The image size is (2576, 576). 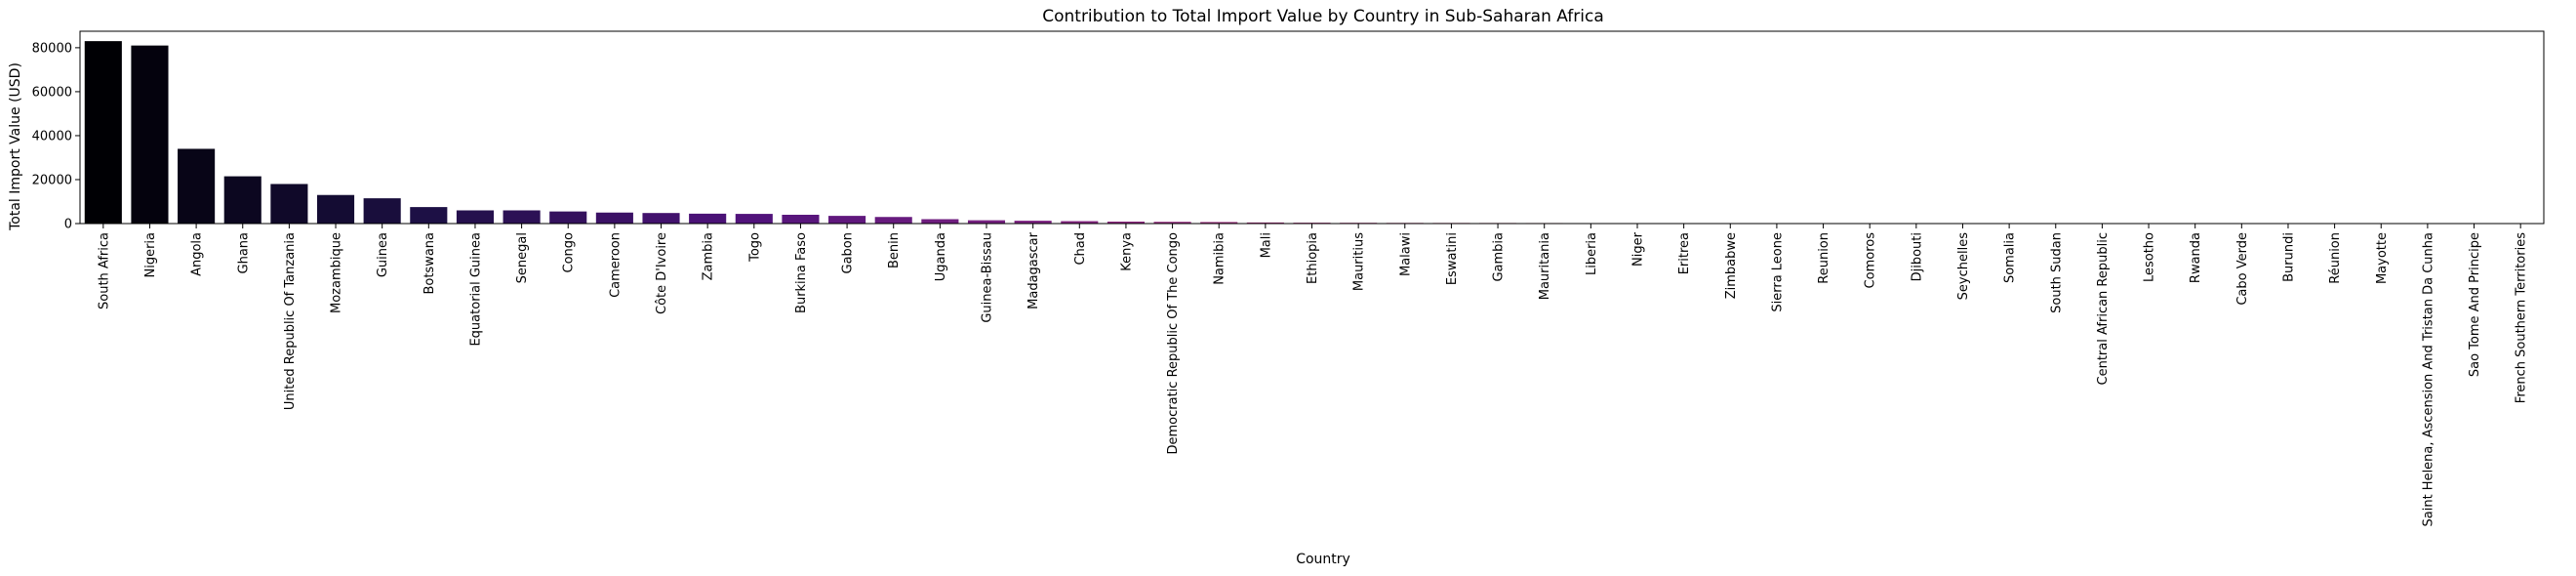 I want to click on x-tick-label: Mauritius, so click(x=1359, y=261).